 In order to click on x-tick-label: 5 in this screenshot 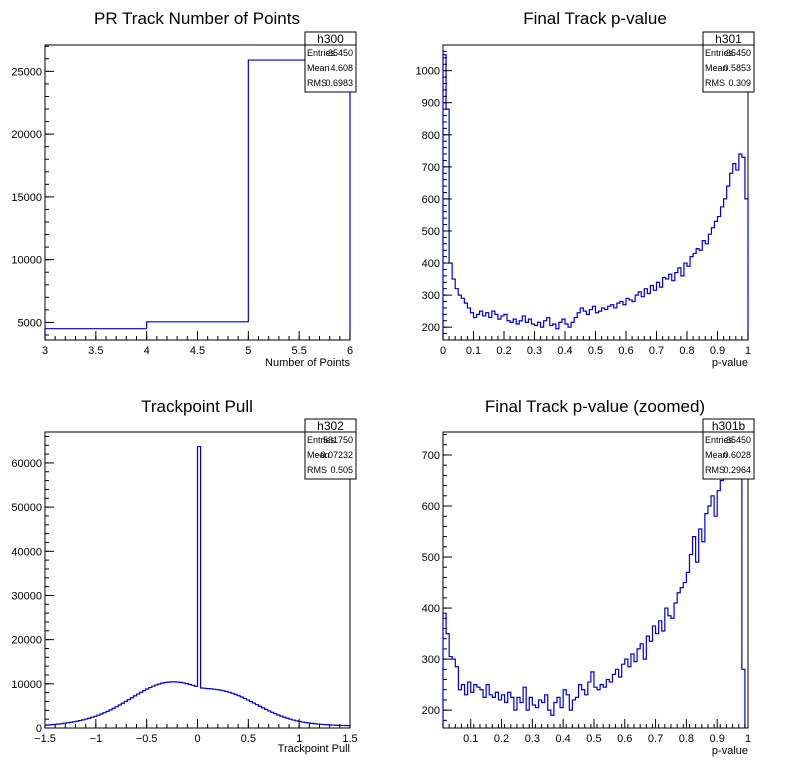, I will do `click(248, 351)`.